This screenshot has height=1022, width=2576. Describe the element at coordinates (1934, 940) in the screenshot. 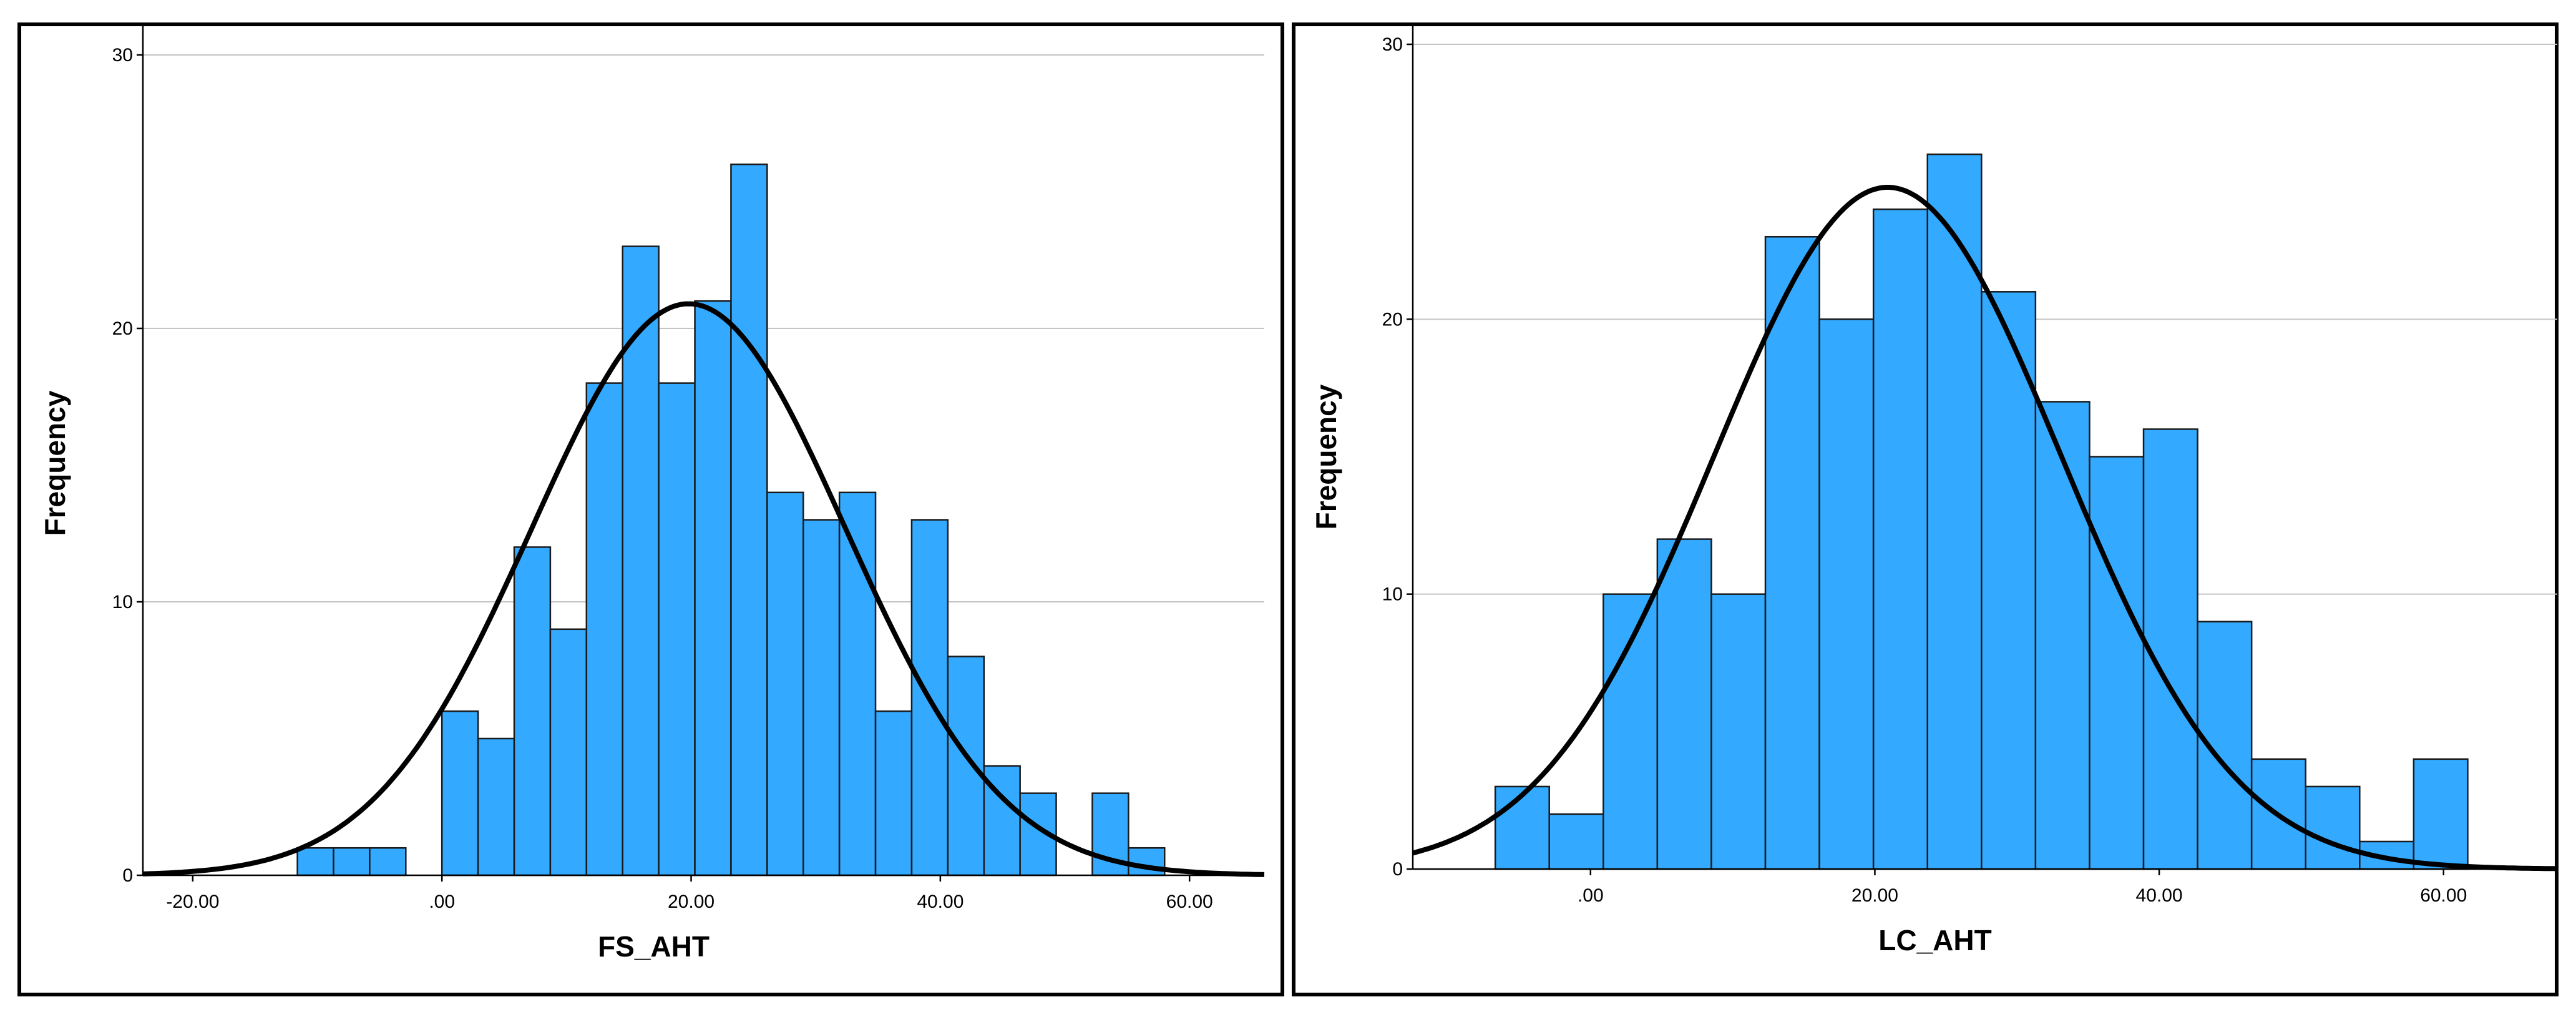

I see `x-axis-title: LC_AHT` at that location.